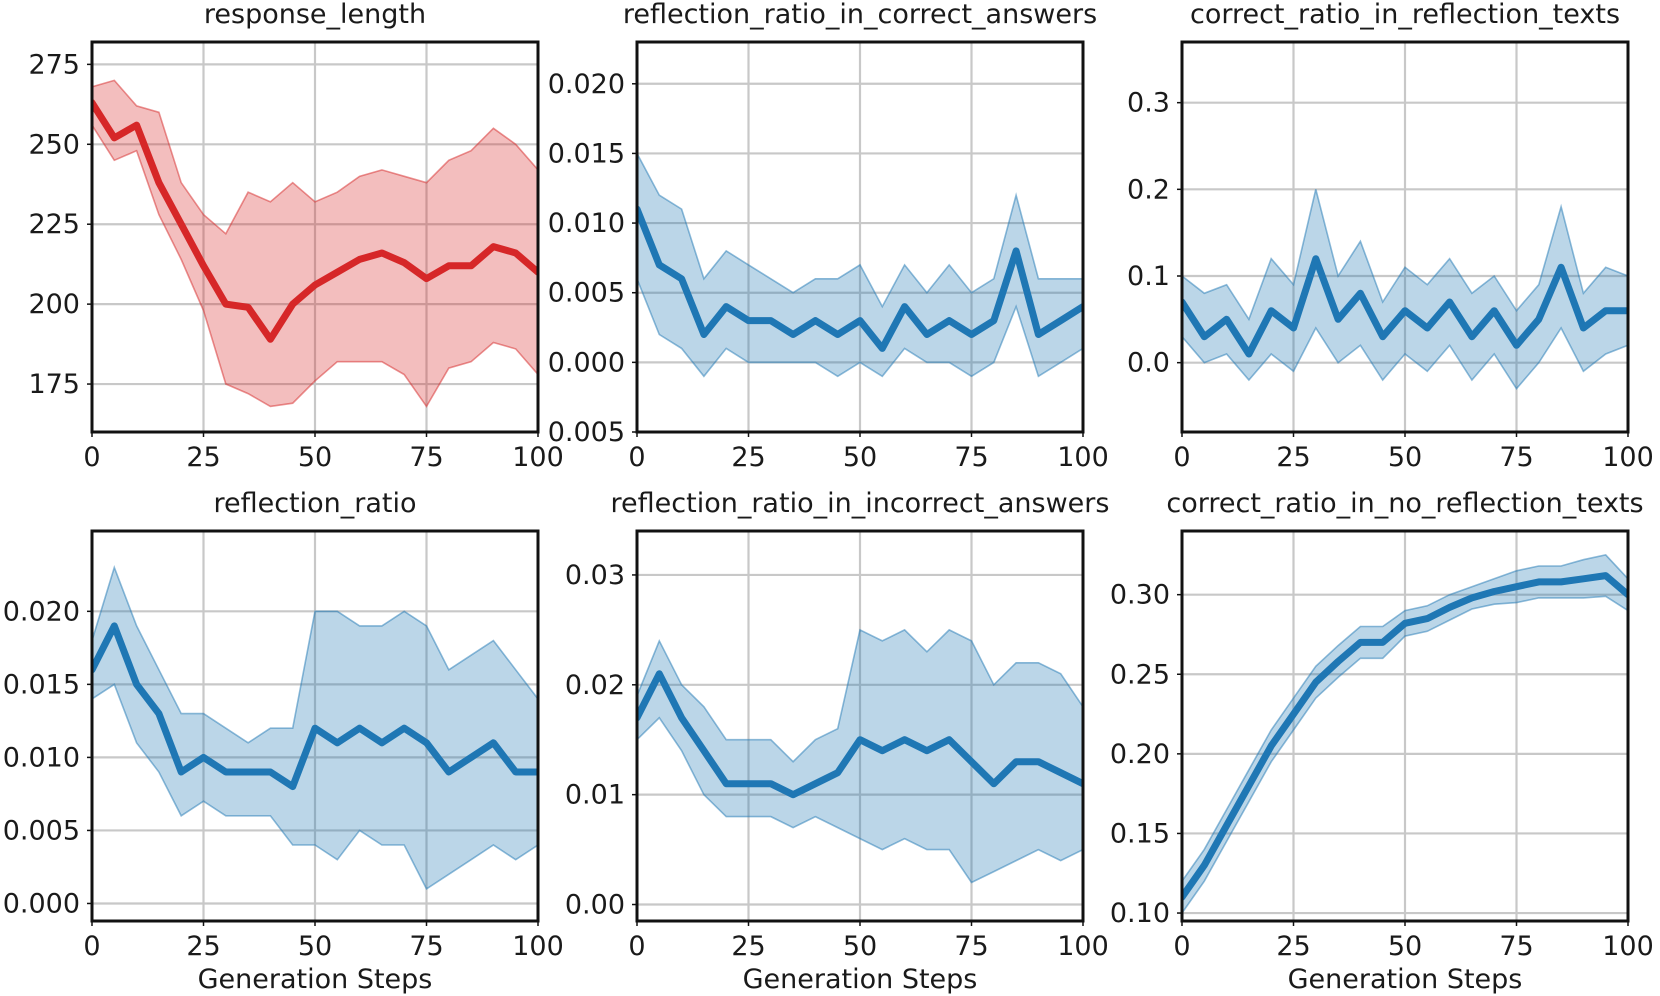 The image size is (1660, 996). Describe the element at coordinates (860, 503) in the screenshot. I see `panel-title: reflection_ratio_in_incorrect_answers` at that location.